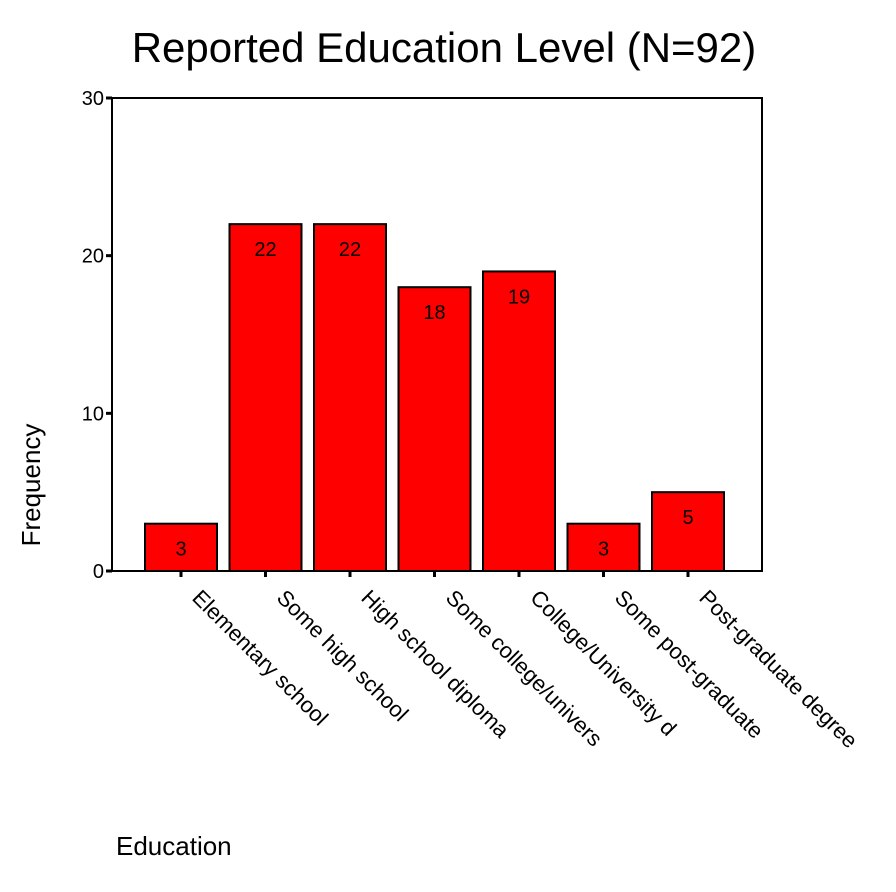 Image resolution: width=896 pixels, height=892 pixels. I want to click on bar-data-label: 19, so click(519, 297).